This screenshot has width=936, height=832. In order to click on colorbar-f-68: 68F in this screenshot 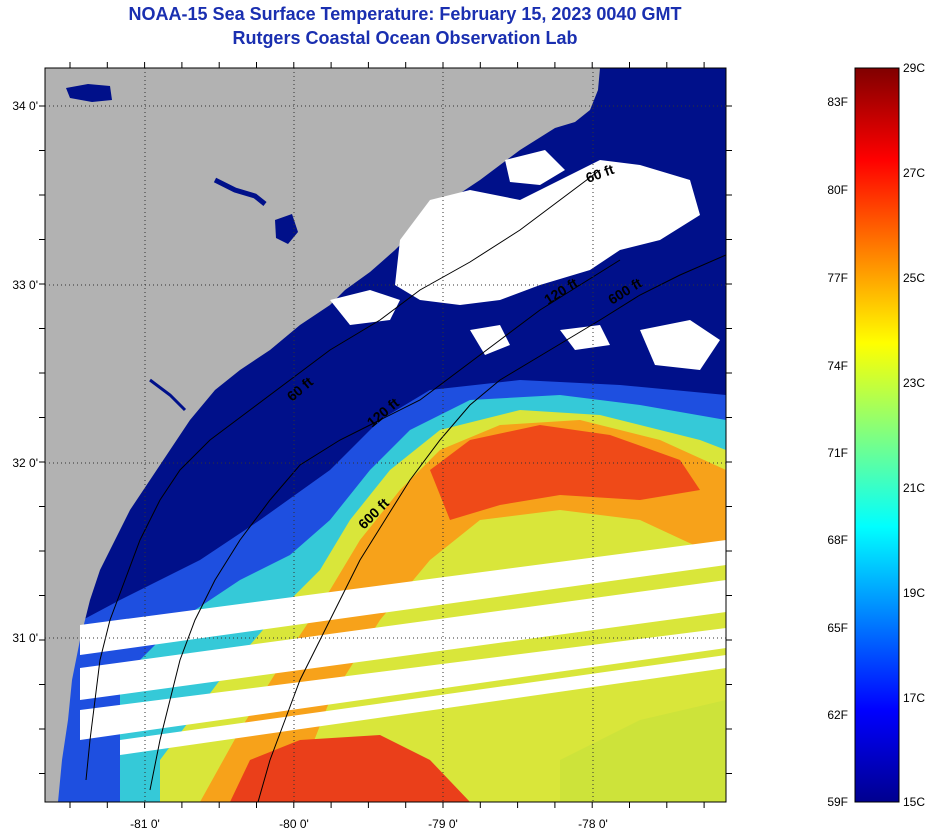, I will do `click(837, 540)`.